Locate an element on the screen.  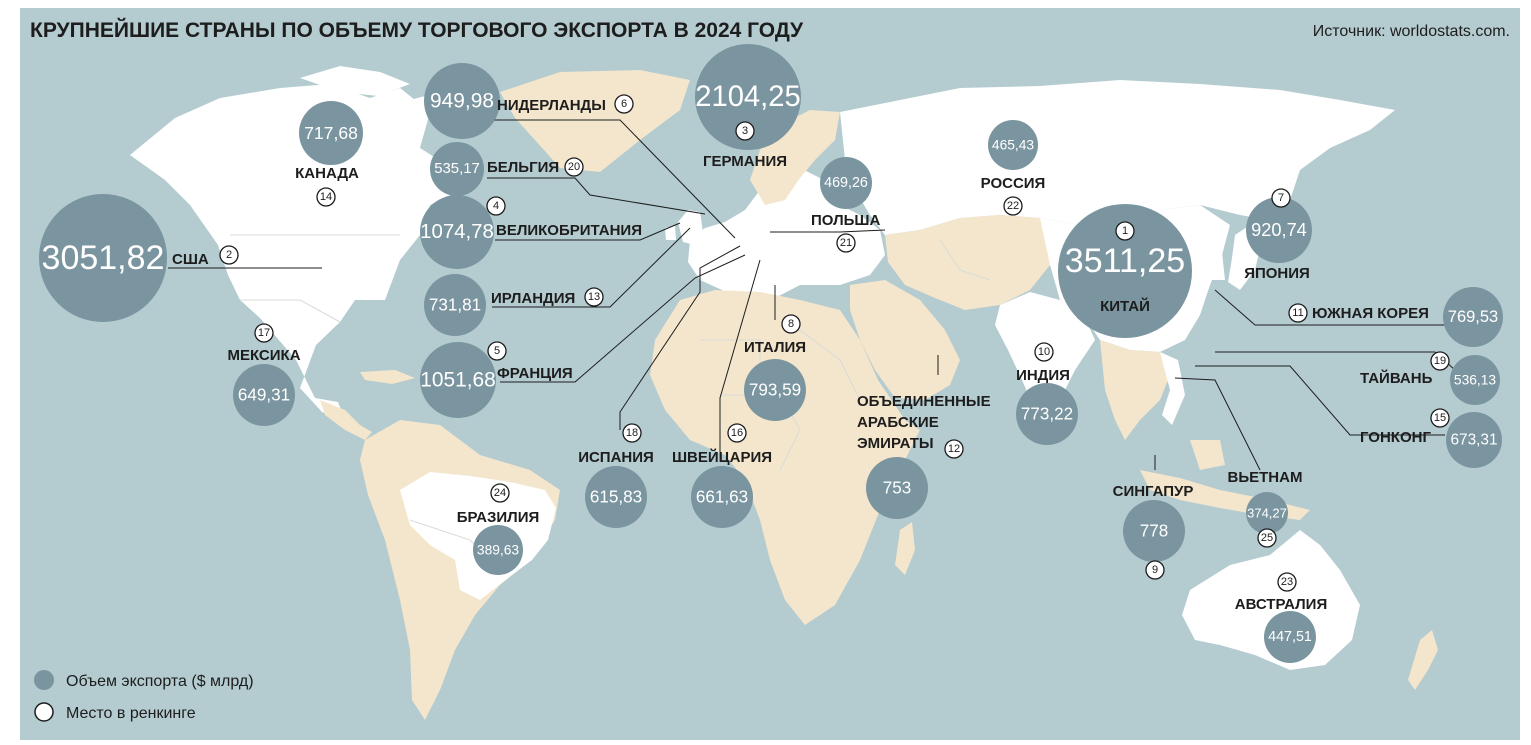
country-name: ИРЛАНДИЯ is located at coordinates (533, 298).